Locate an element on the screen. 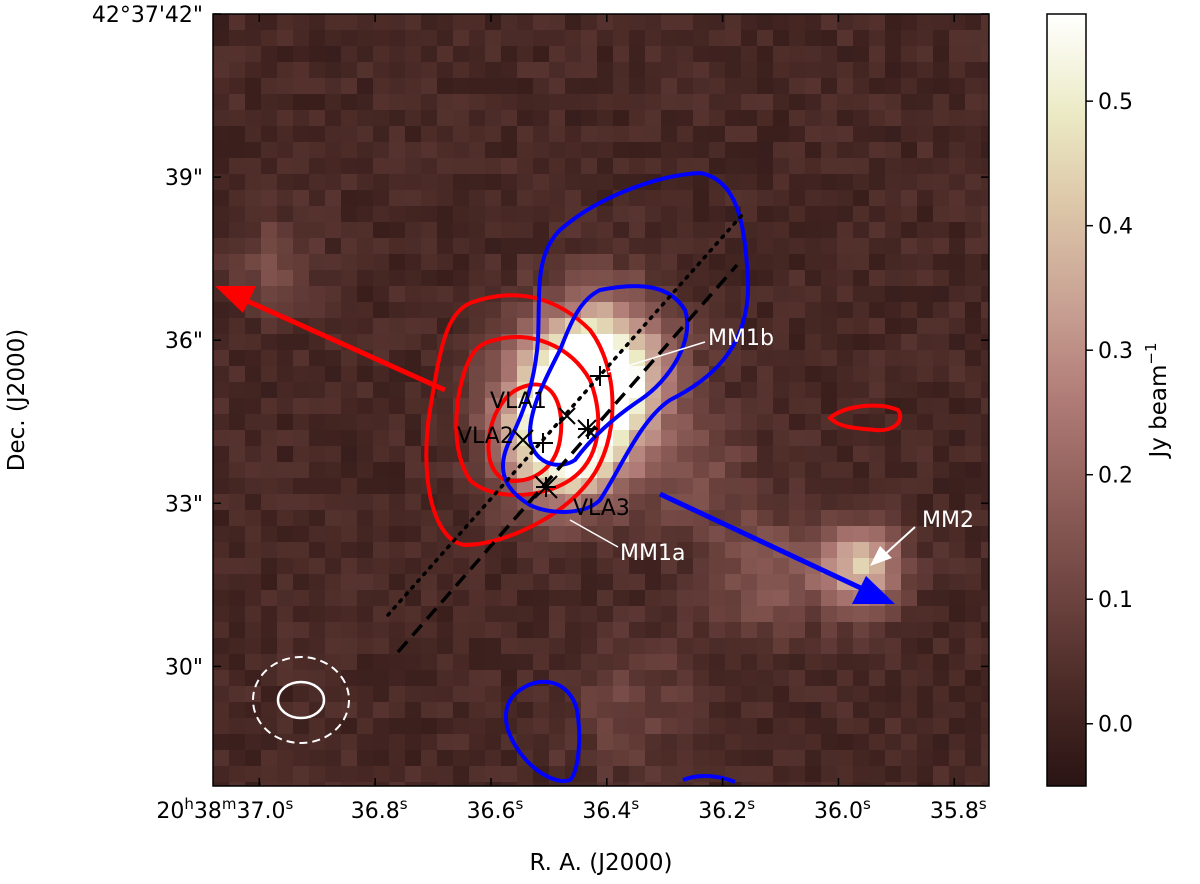  y-tick-label: 42°37'42" is located at coordinates (147, 15).